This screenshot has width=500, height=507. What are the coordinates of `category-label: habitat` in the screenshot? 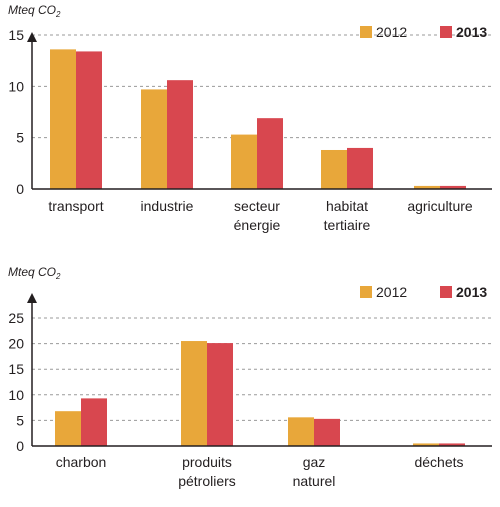 It's located at (347, 206).